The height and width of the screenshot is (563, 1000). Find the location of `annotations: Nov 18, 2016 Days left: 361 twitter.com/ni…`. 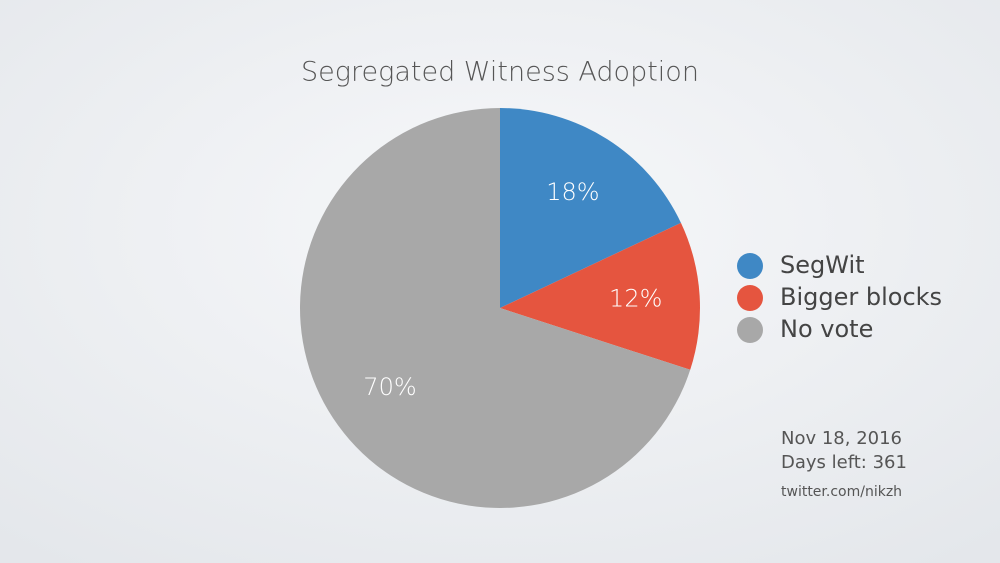

annotations: Nov 18, 2016 Days left: 361 twitter.com/ni… is located at coordinates (844, 464).